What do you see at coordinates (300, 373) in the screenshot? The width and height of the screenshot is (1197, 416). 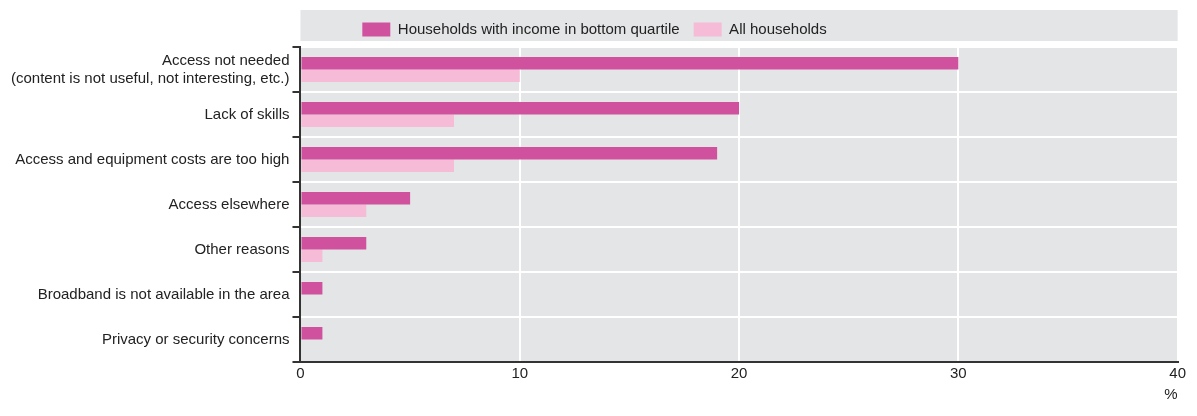 I see `x-tick-label: 0` at bounding box center [300, 373].